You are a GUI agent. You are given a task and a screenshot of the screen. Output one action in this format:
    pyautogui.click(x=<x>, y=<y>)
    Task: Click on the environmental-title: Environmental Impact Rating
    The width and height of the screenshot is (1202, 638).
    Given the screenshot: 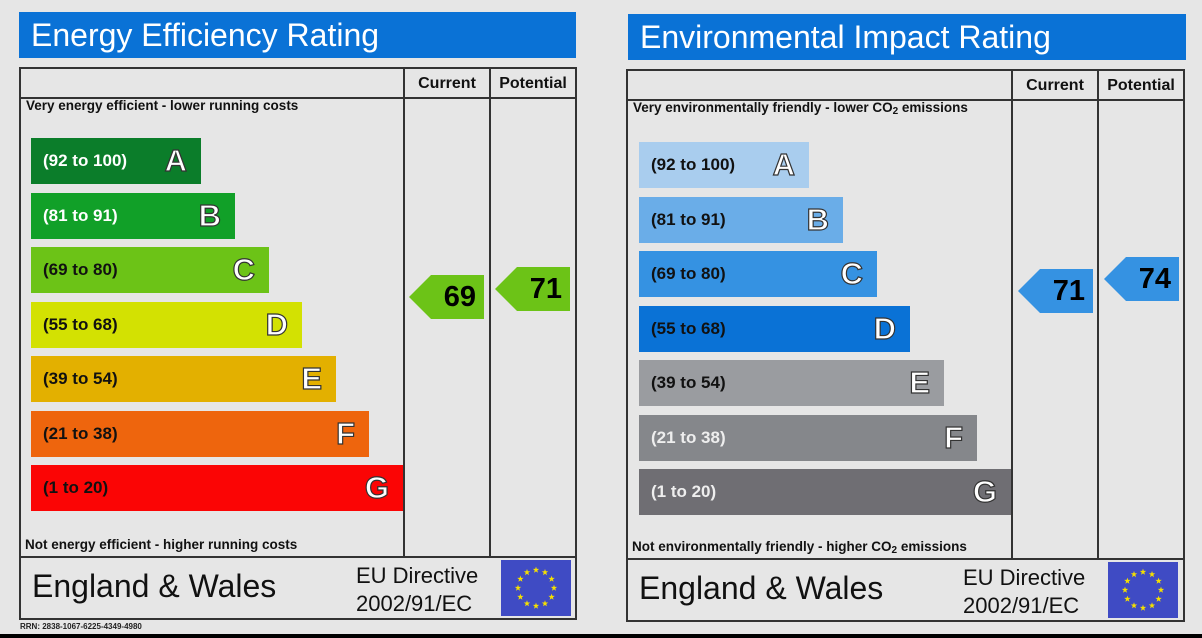 What is the action you would take?
    pyautogui.click(x=907, y=37)
    